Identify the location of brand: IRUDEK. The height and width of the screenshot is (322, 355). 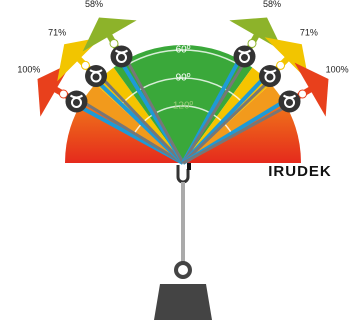
(300, 171).